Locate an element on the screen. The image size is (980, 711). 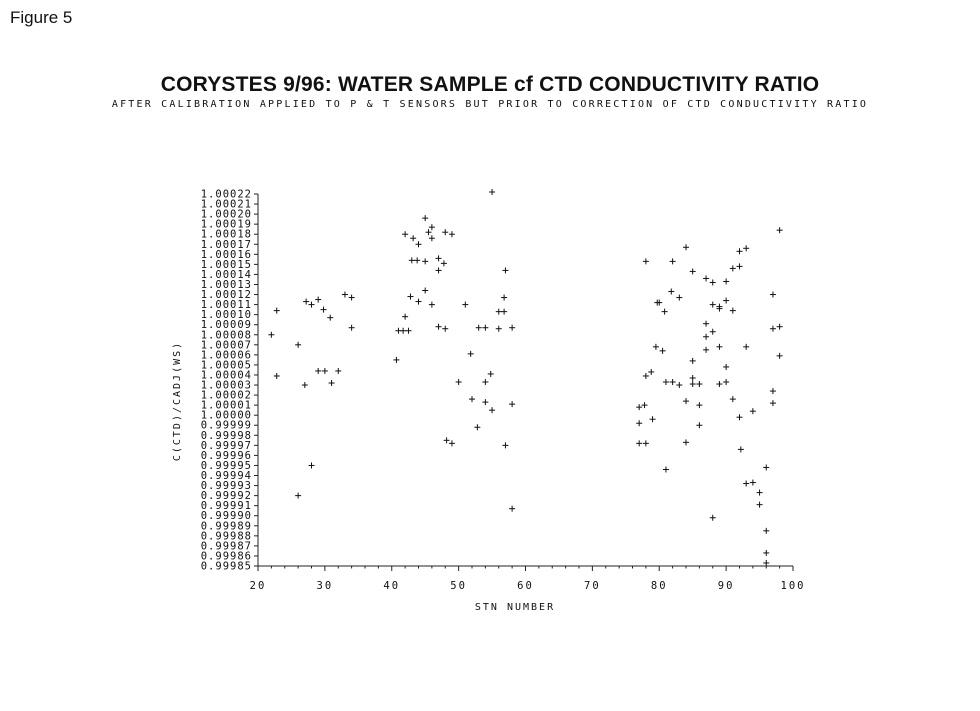
y-tick-label: 1.00005 is located at coordinates (226, 365).